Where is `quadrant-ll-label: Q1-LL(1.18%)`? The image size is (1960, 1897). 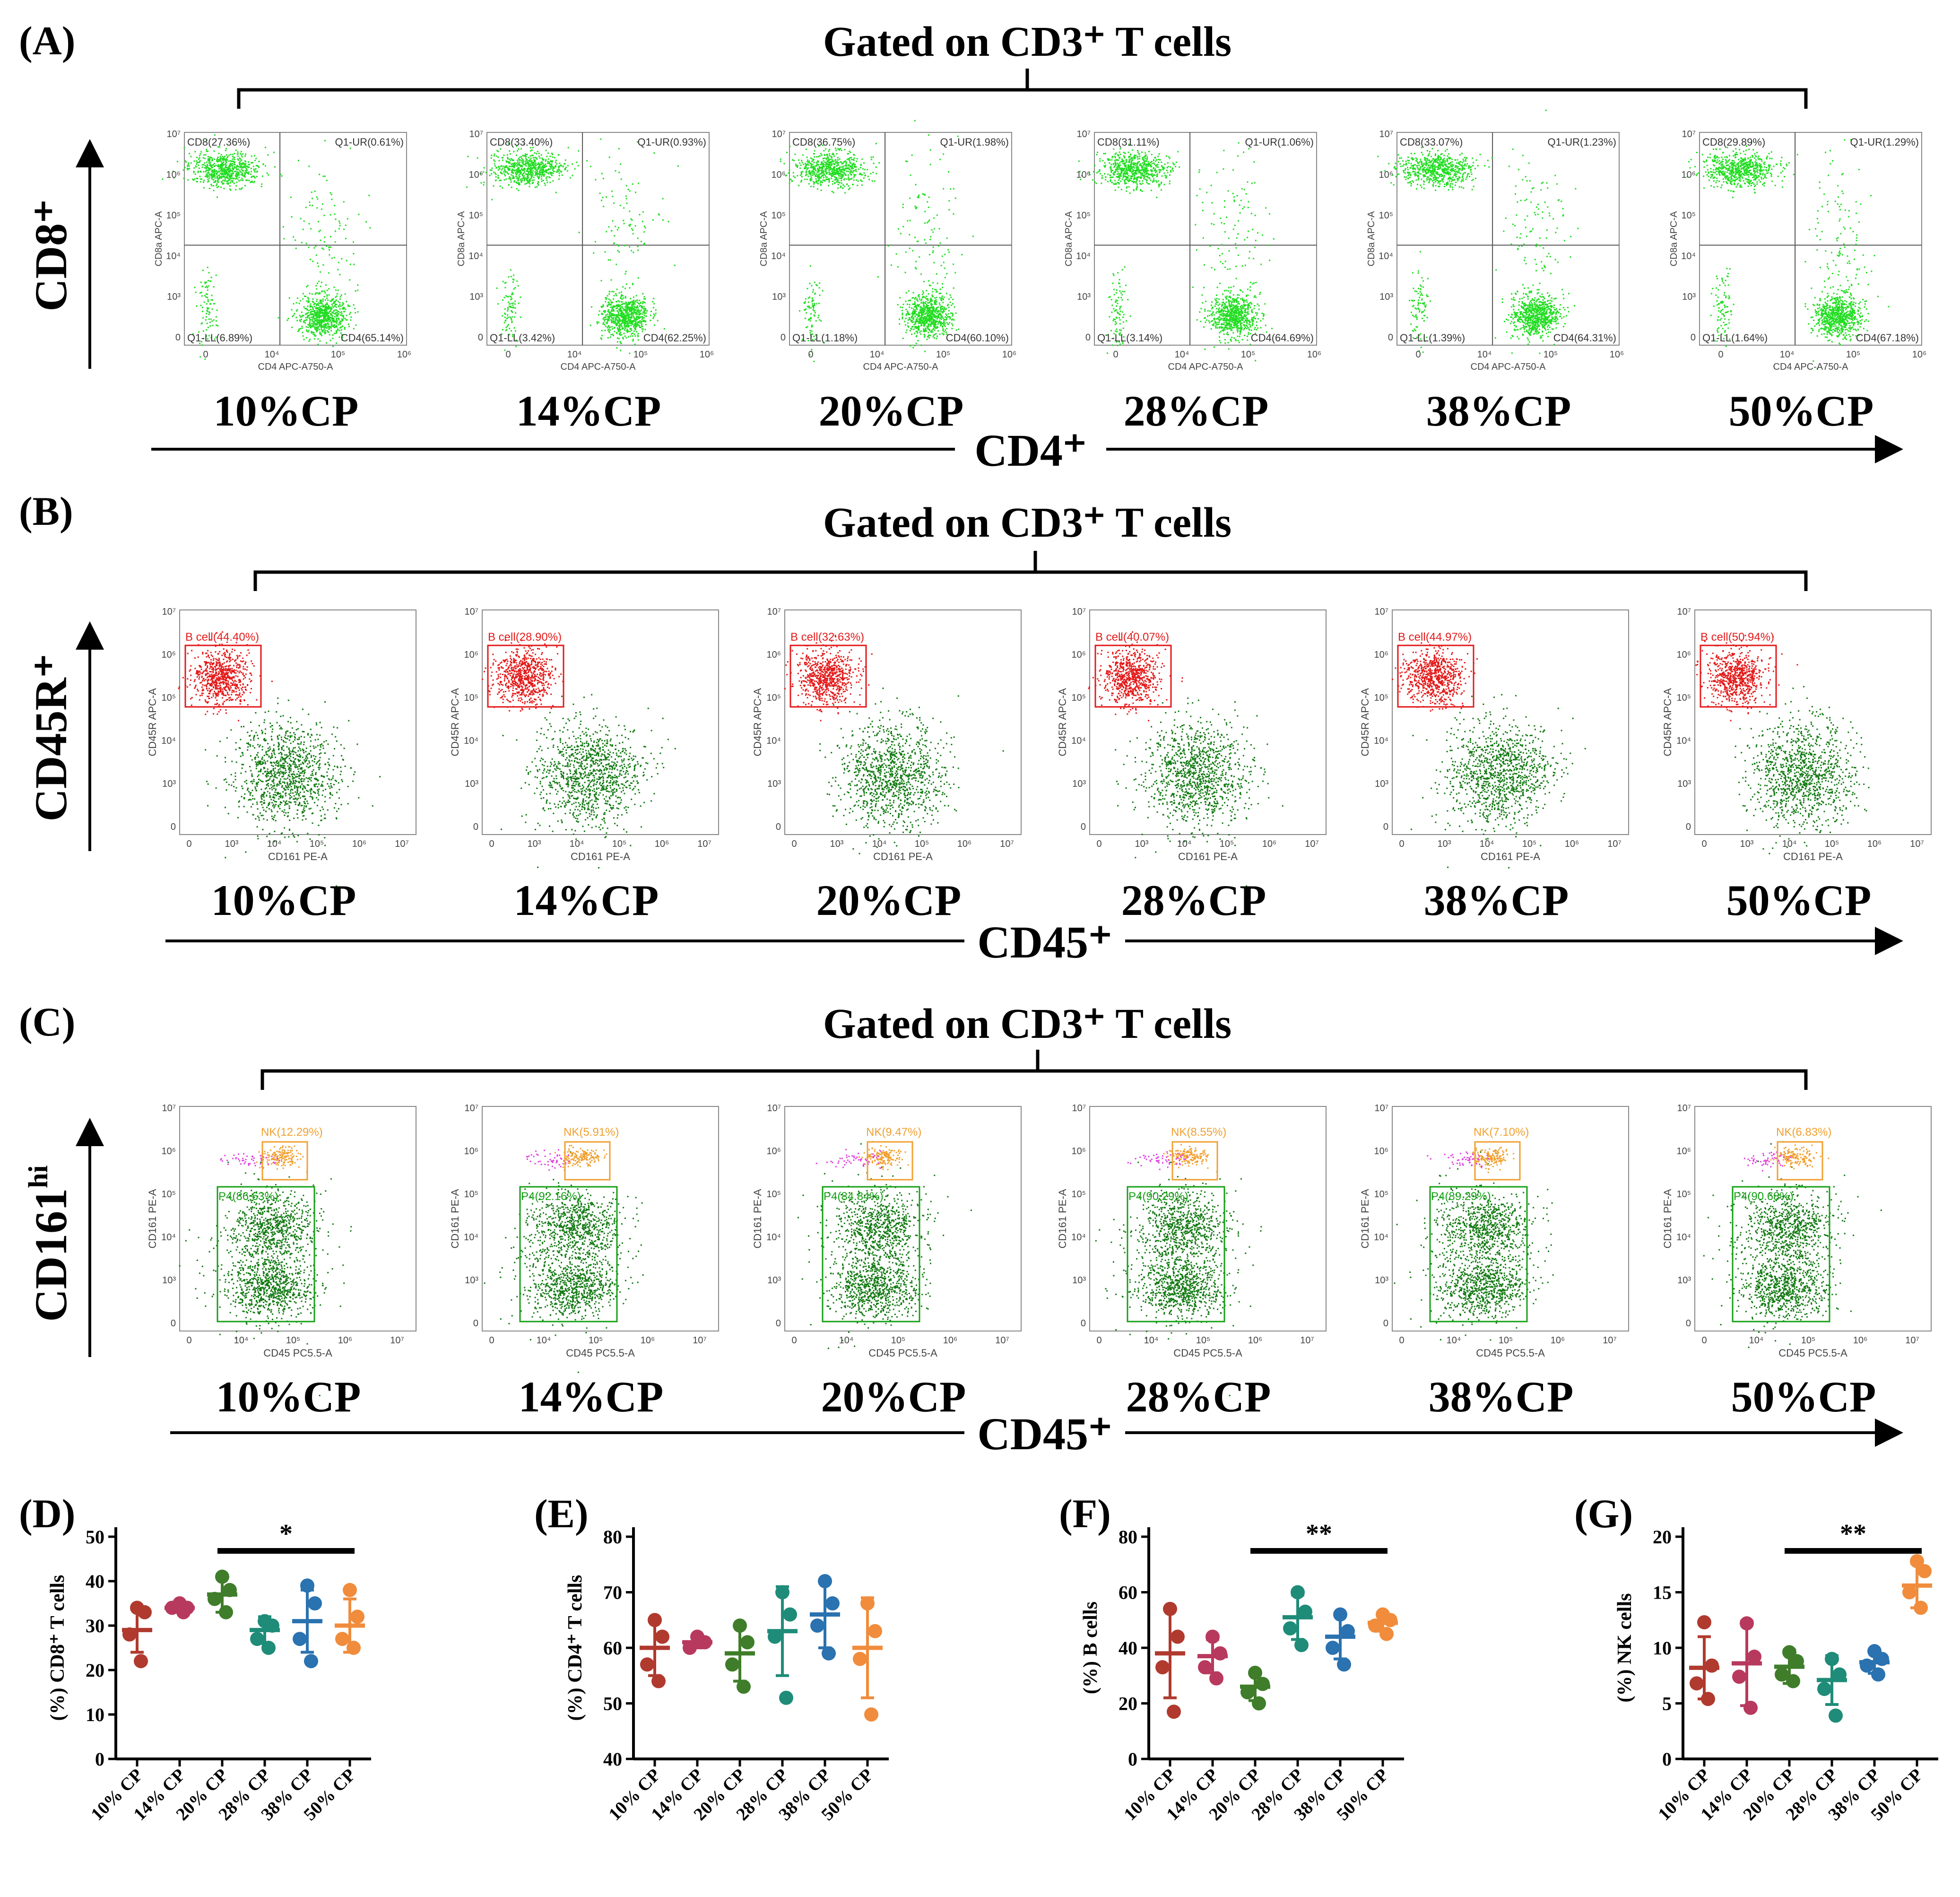
quadrant-ll-label: Q1-LL(1.18%) is located at coordinates (825, 338).